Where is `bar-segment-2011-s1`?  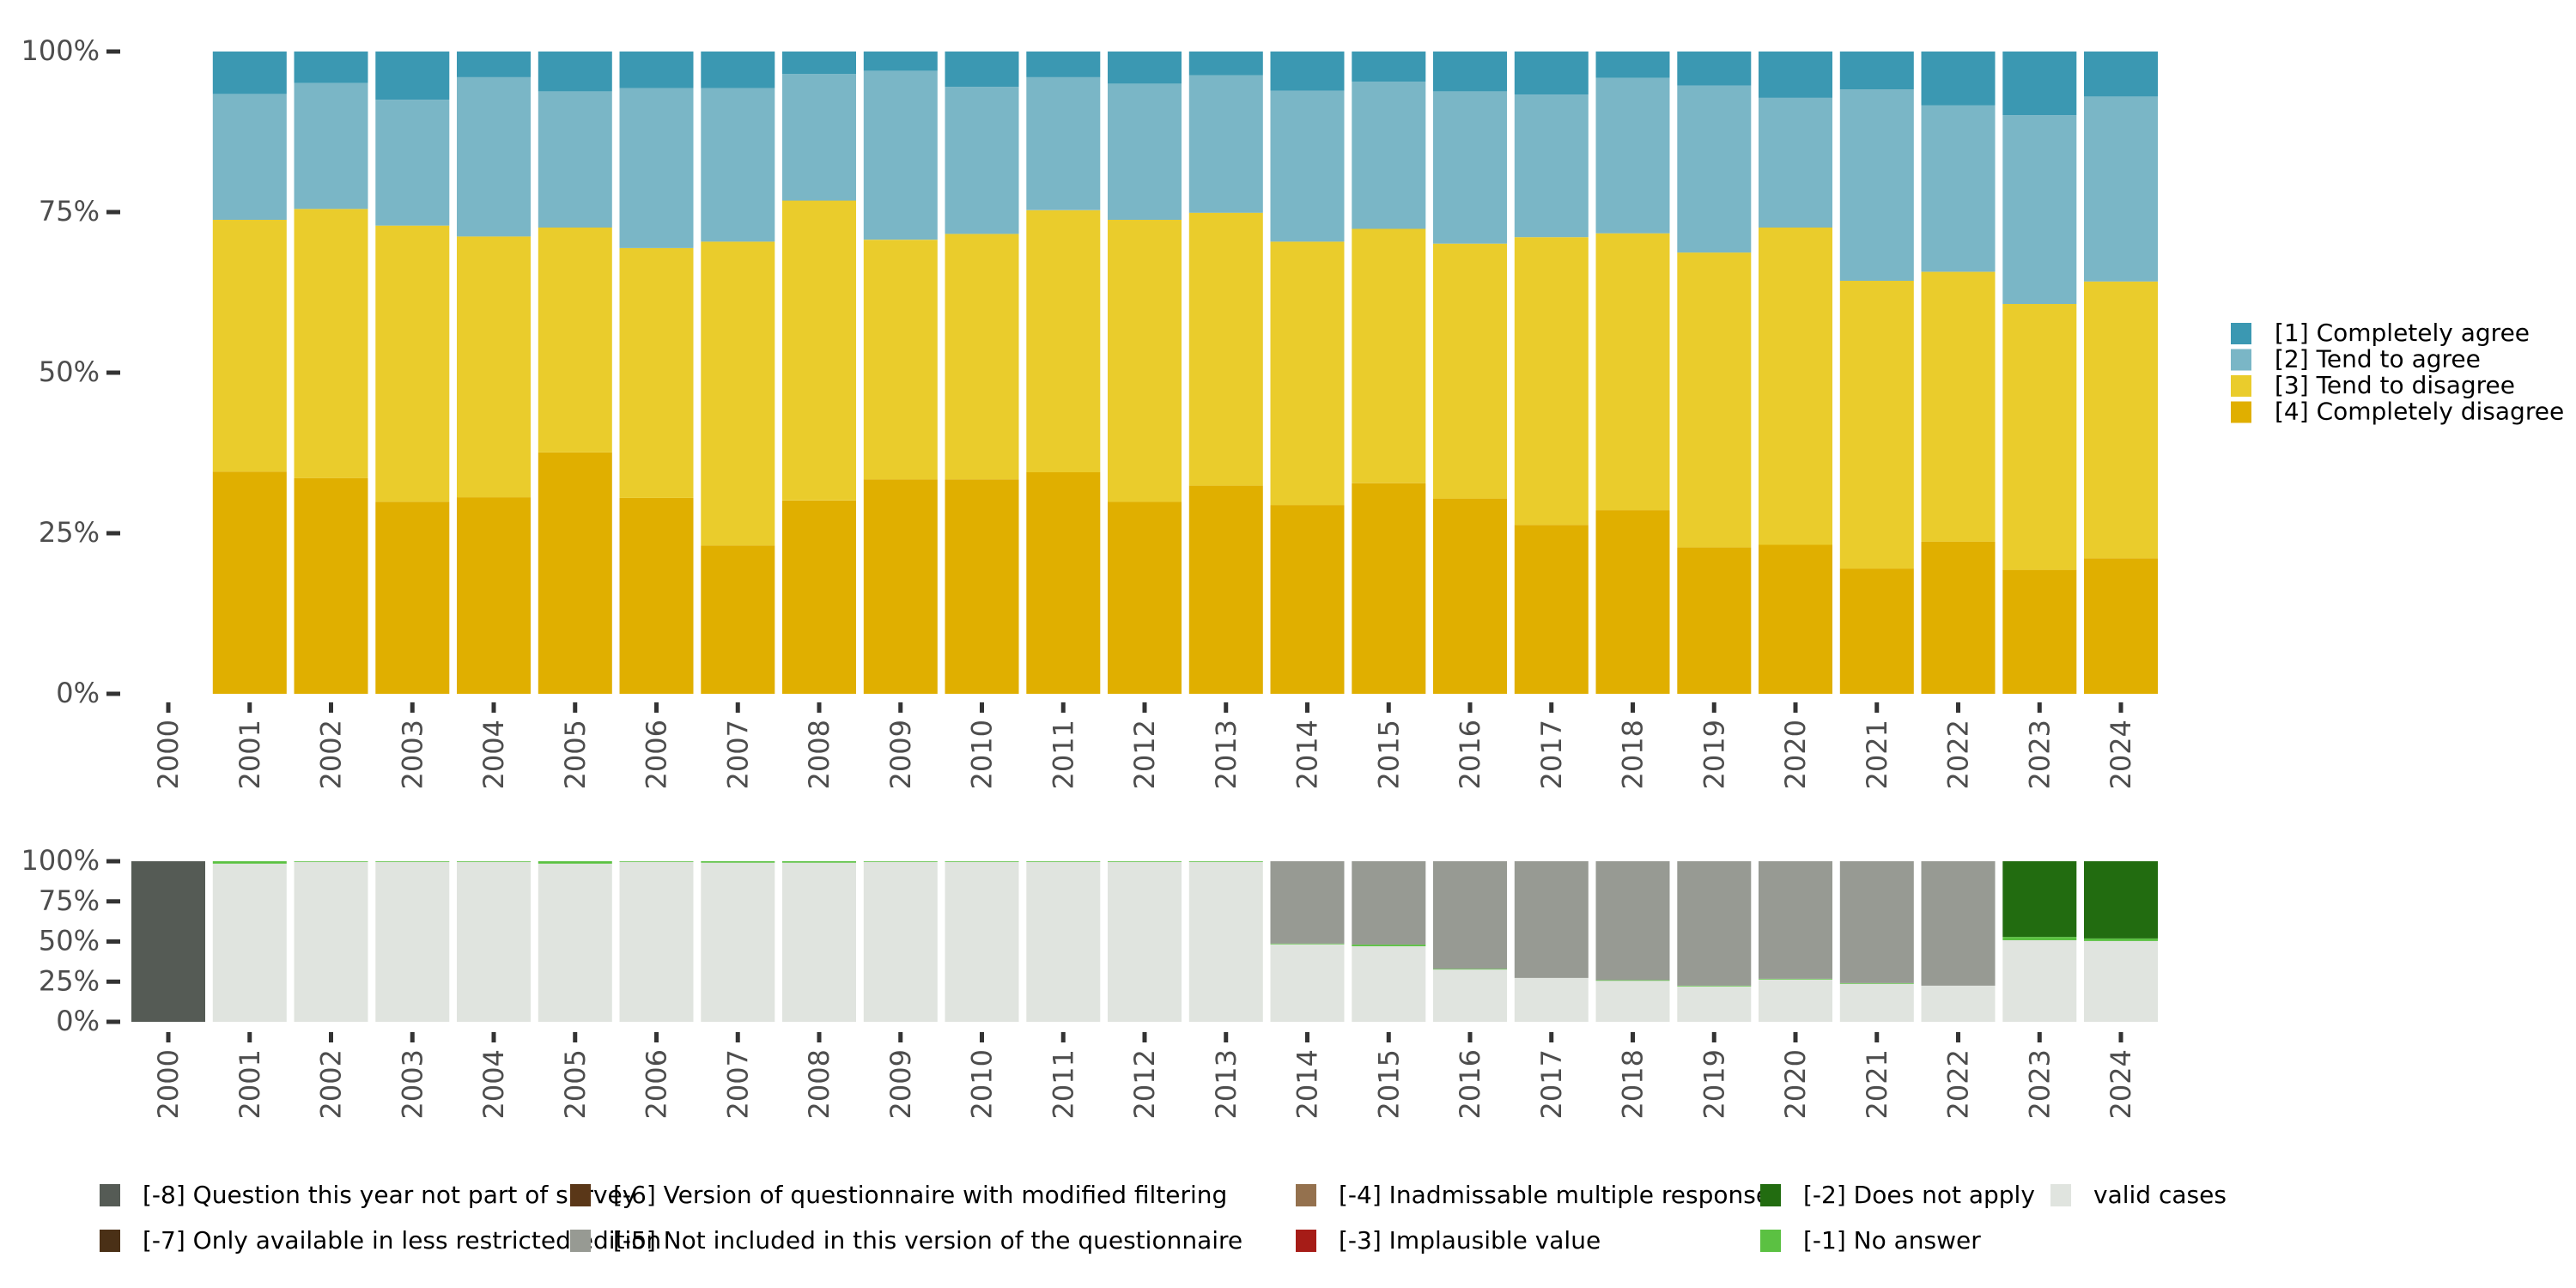
bar-segment-2011-s1 is located at coordinates (1063, 861).